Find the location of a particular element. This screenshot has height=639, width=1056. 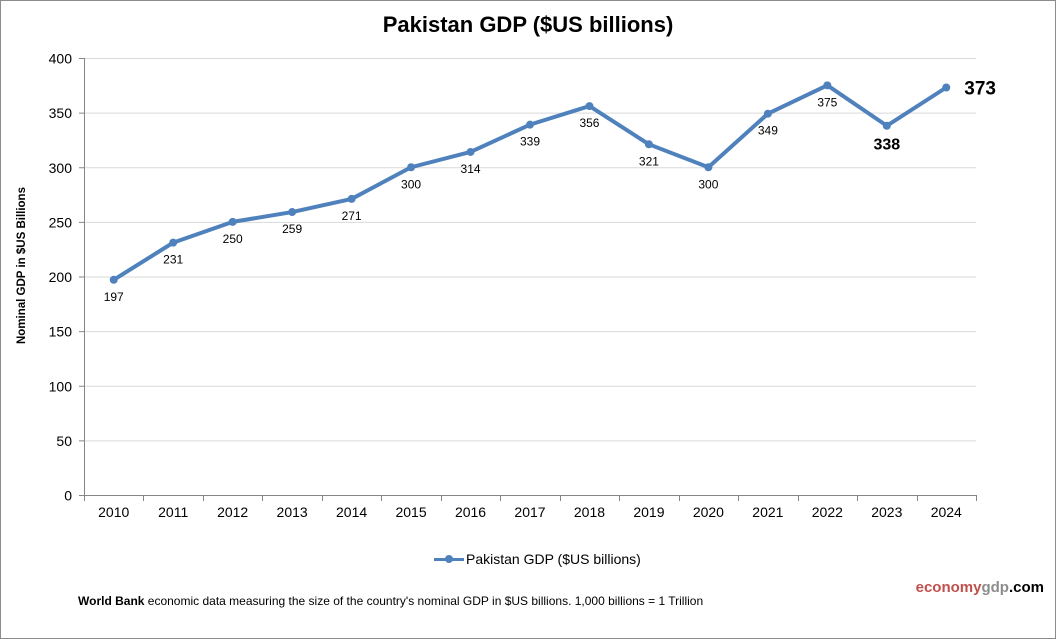

y-tick-label: 200 is located at coordinates (61, 277).